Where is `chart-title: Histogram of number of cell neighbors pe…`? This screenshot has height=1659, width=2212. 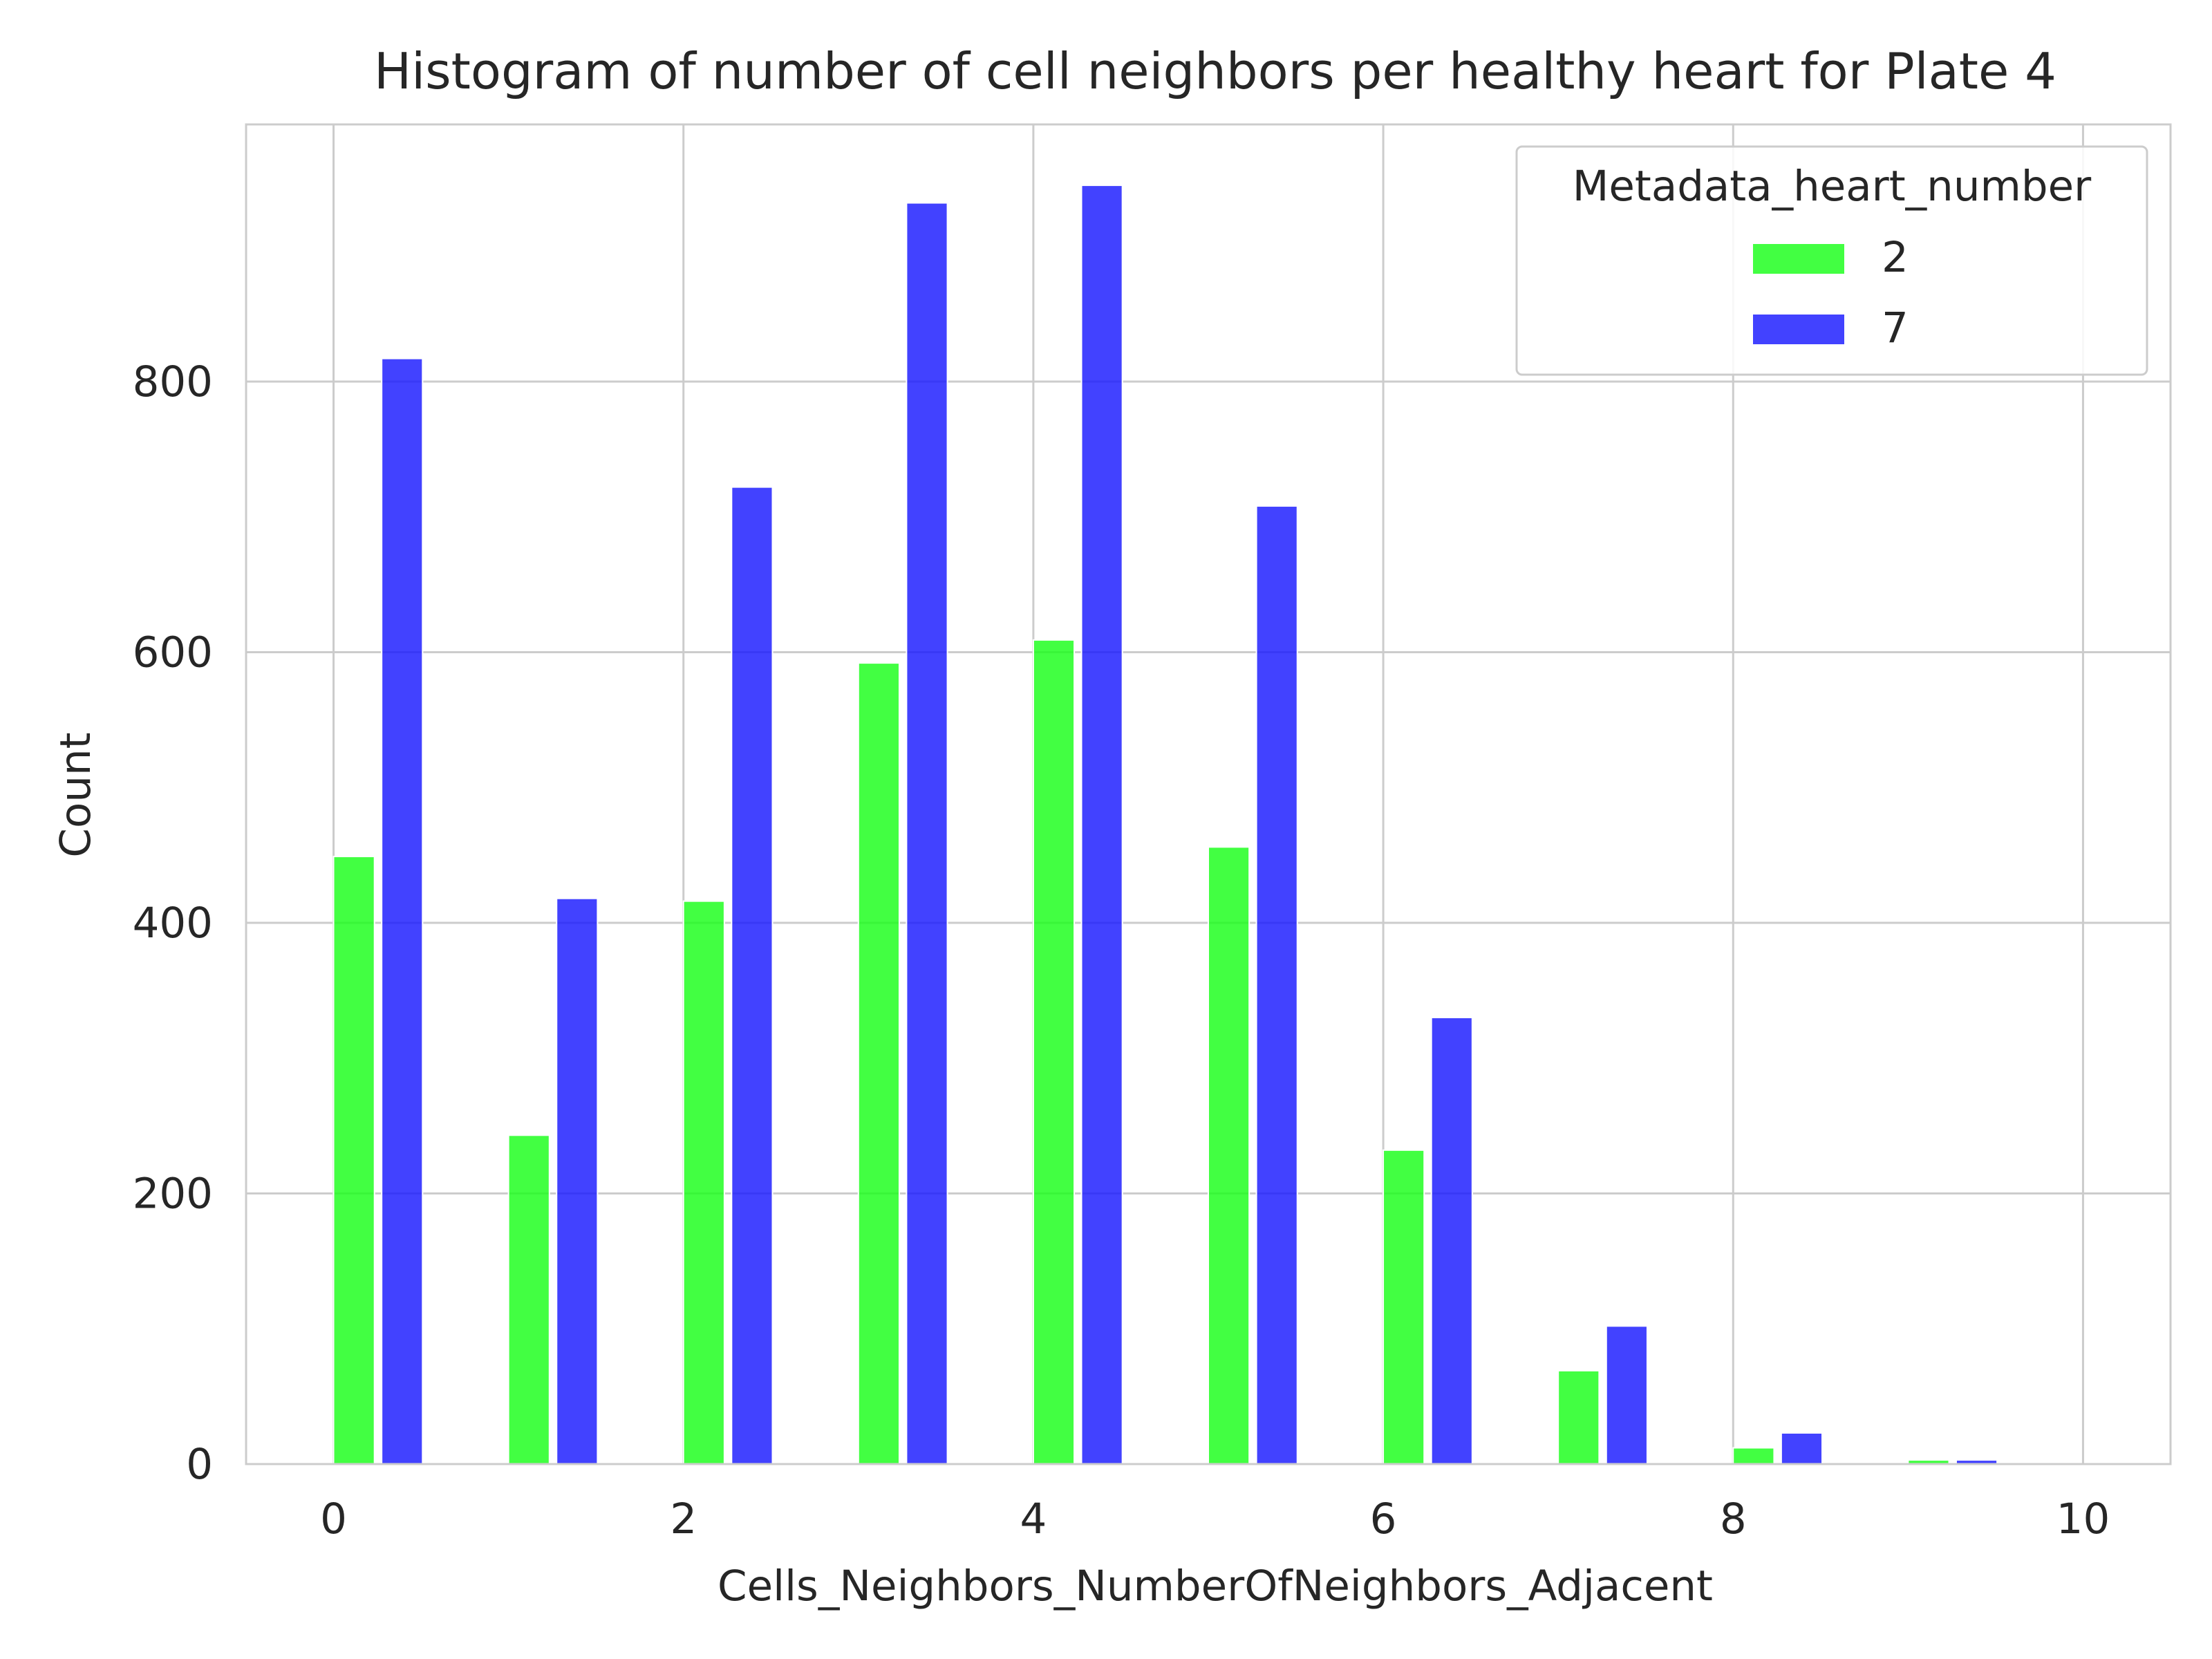
chart-title: Histogram of number of cell neighbors pe… is located at coordinates (1215, 71).